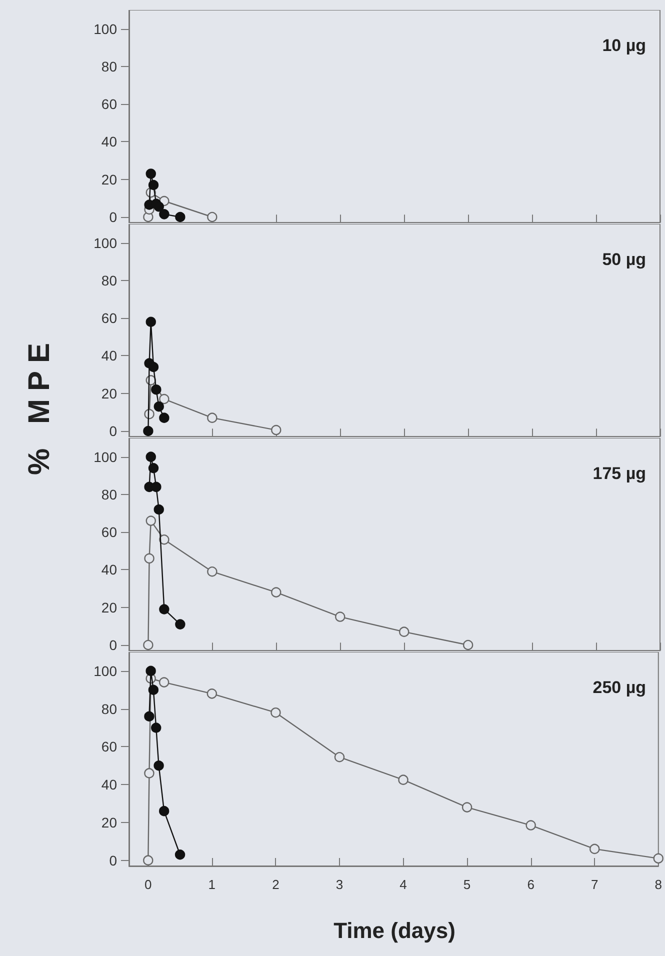 The width and height of the screenshot is (665, 956). Describe the element at coordinates (276, 884) in the screenshot. I see `x-tick-label: 2` at that location.